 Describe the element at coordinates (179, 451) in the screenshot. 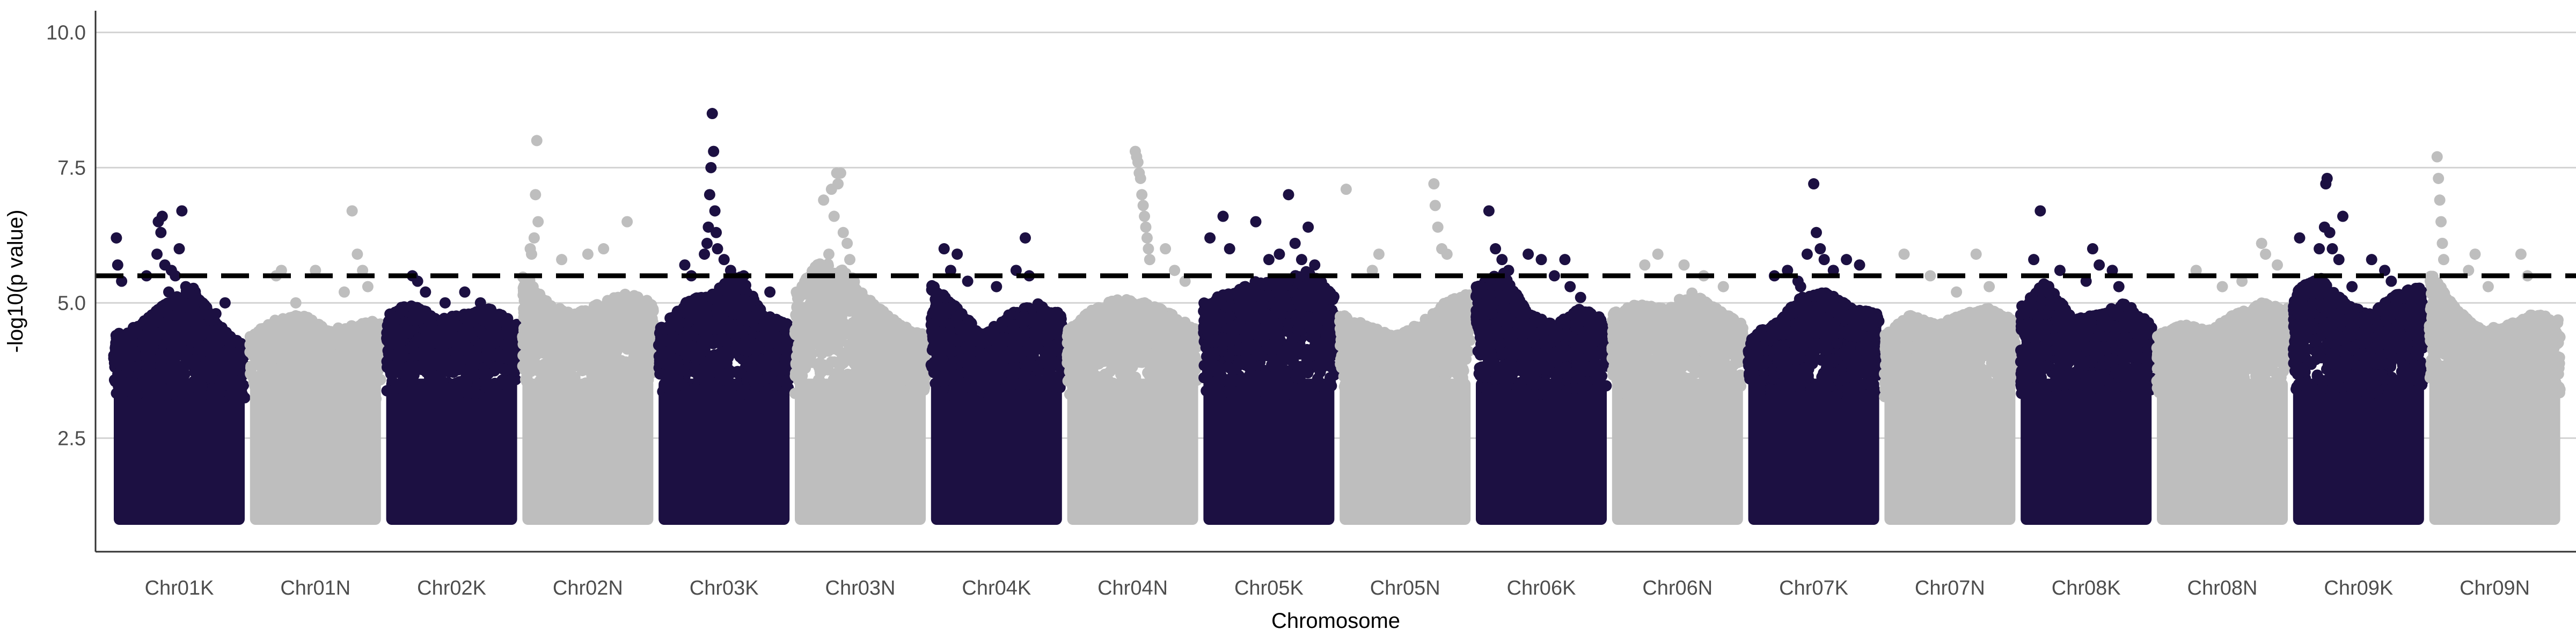

I see `dense-points-block` at that location.